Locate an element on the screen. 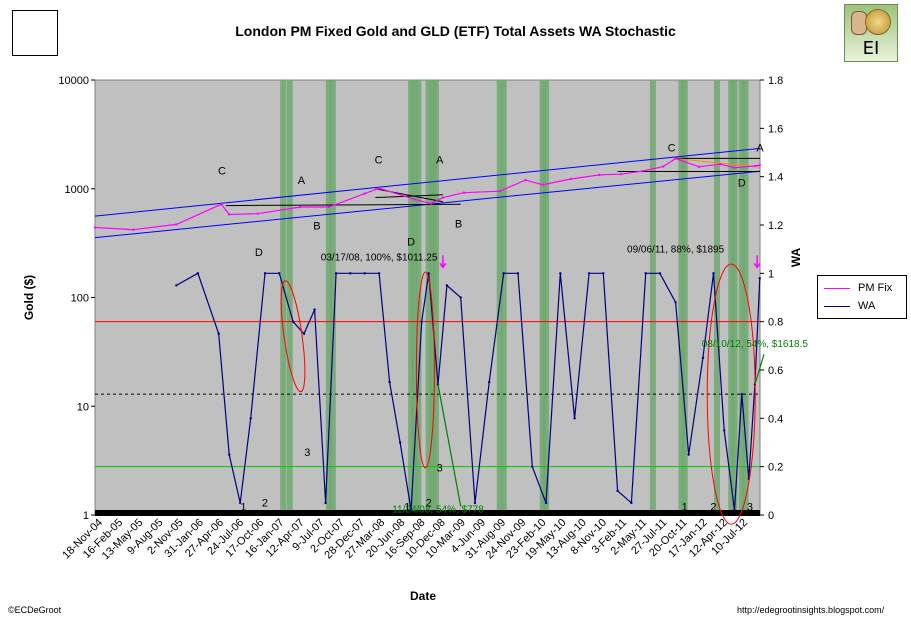 The height and width of the screenshot is (623, 911). y-tick-label: 1 is located at coordinates (86, 516).